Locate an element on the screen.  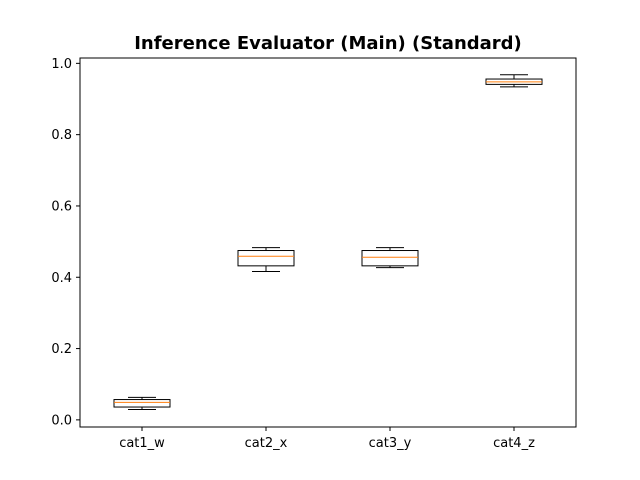
y-tick-label: 1.0 is located at coordinates (61, 64).